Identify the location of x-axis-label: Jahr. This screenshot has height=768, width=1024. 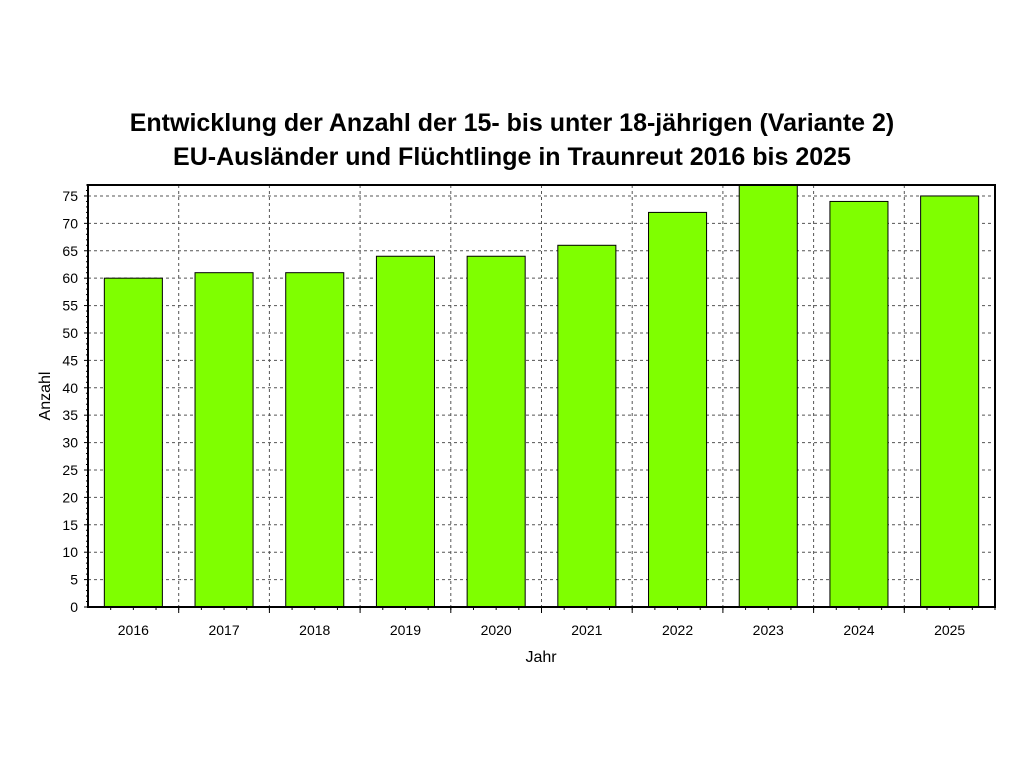
(541, 657).